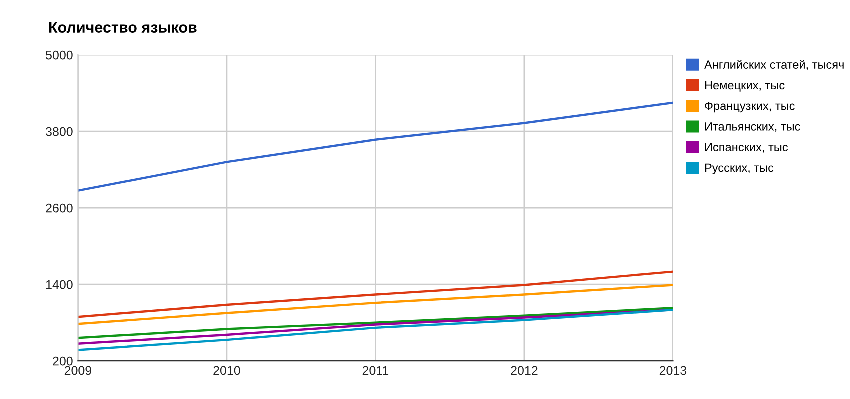 This screenshot has height=399, width=850. Describe the element at coordinates (78, 371) in the screenshot. I see `x-tick-label: 2009` at that location.